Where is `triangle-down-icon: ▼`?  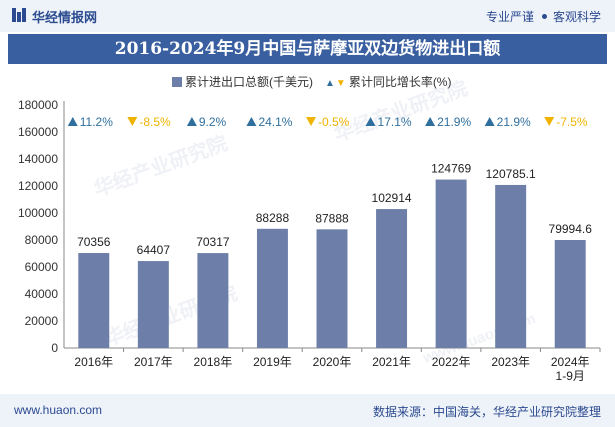 triangle-down-icon: ▼ is located at coordinates (340, 83).